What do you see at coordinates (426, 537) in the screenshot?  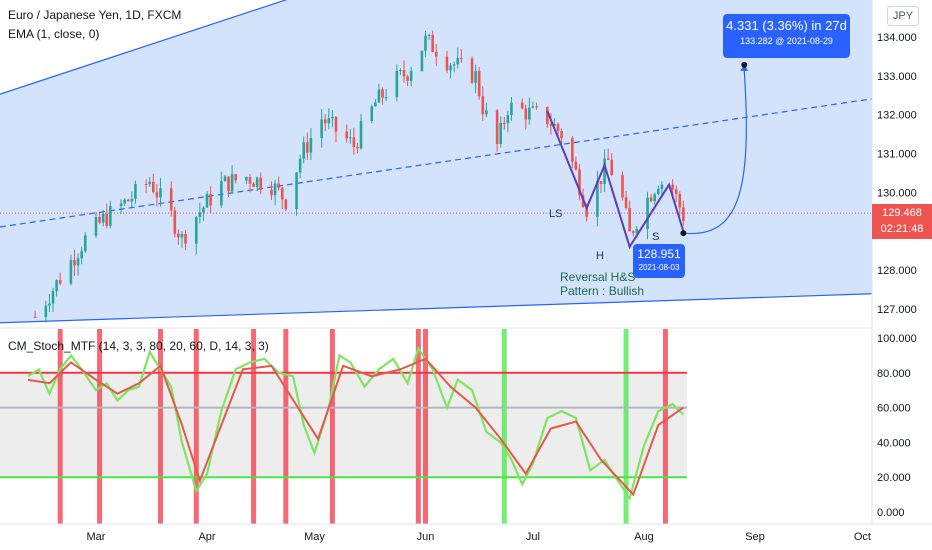 I see `time-tick-label: Jun` at bounding box center [426, 537].